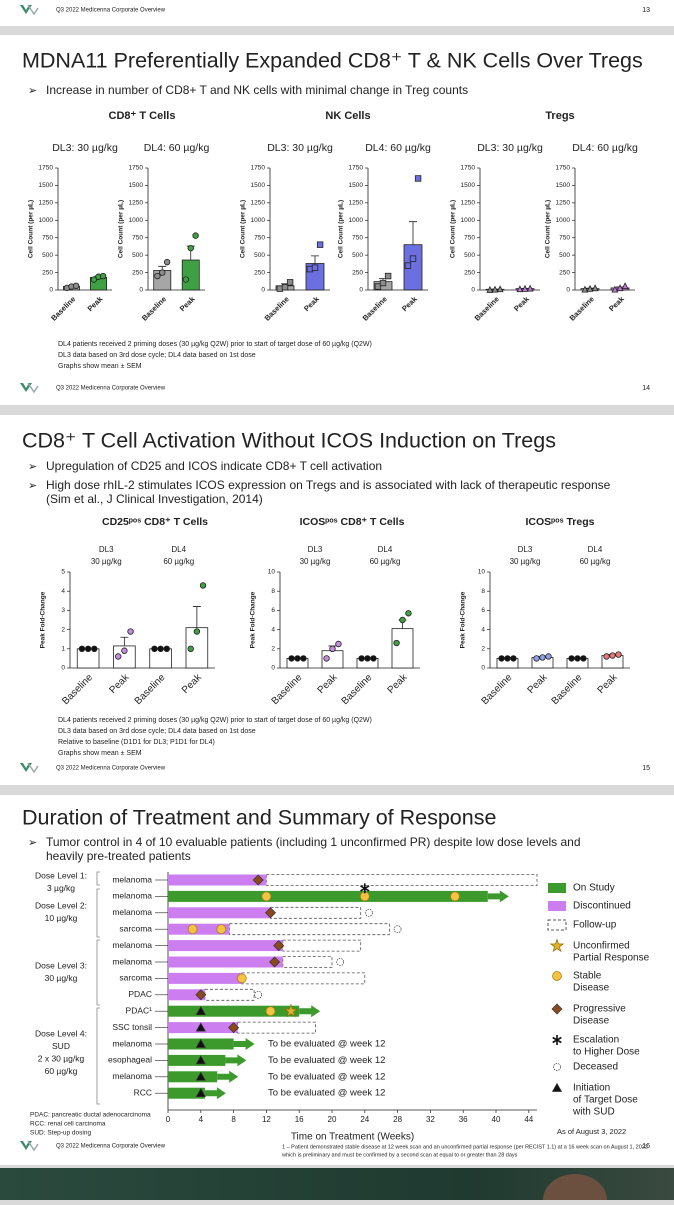  I want to click on x-tick-label: 36, so click(463, 1119).